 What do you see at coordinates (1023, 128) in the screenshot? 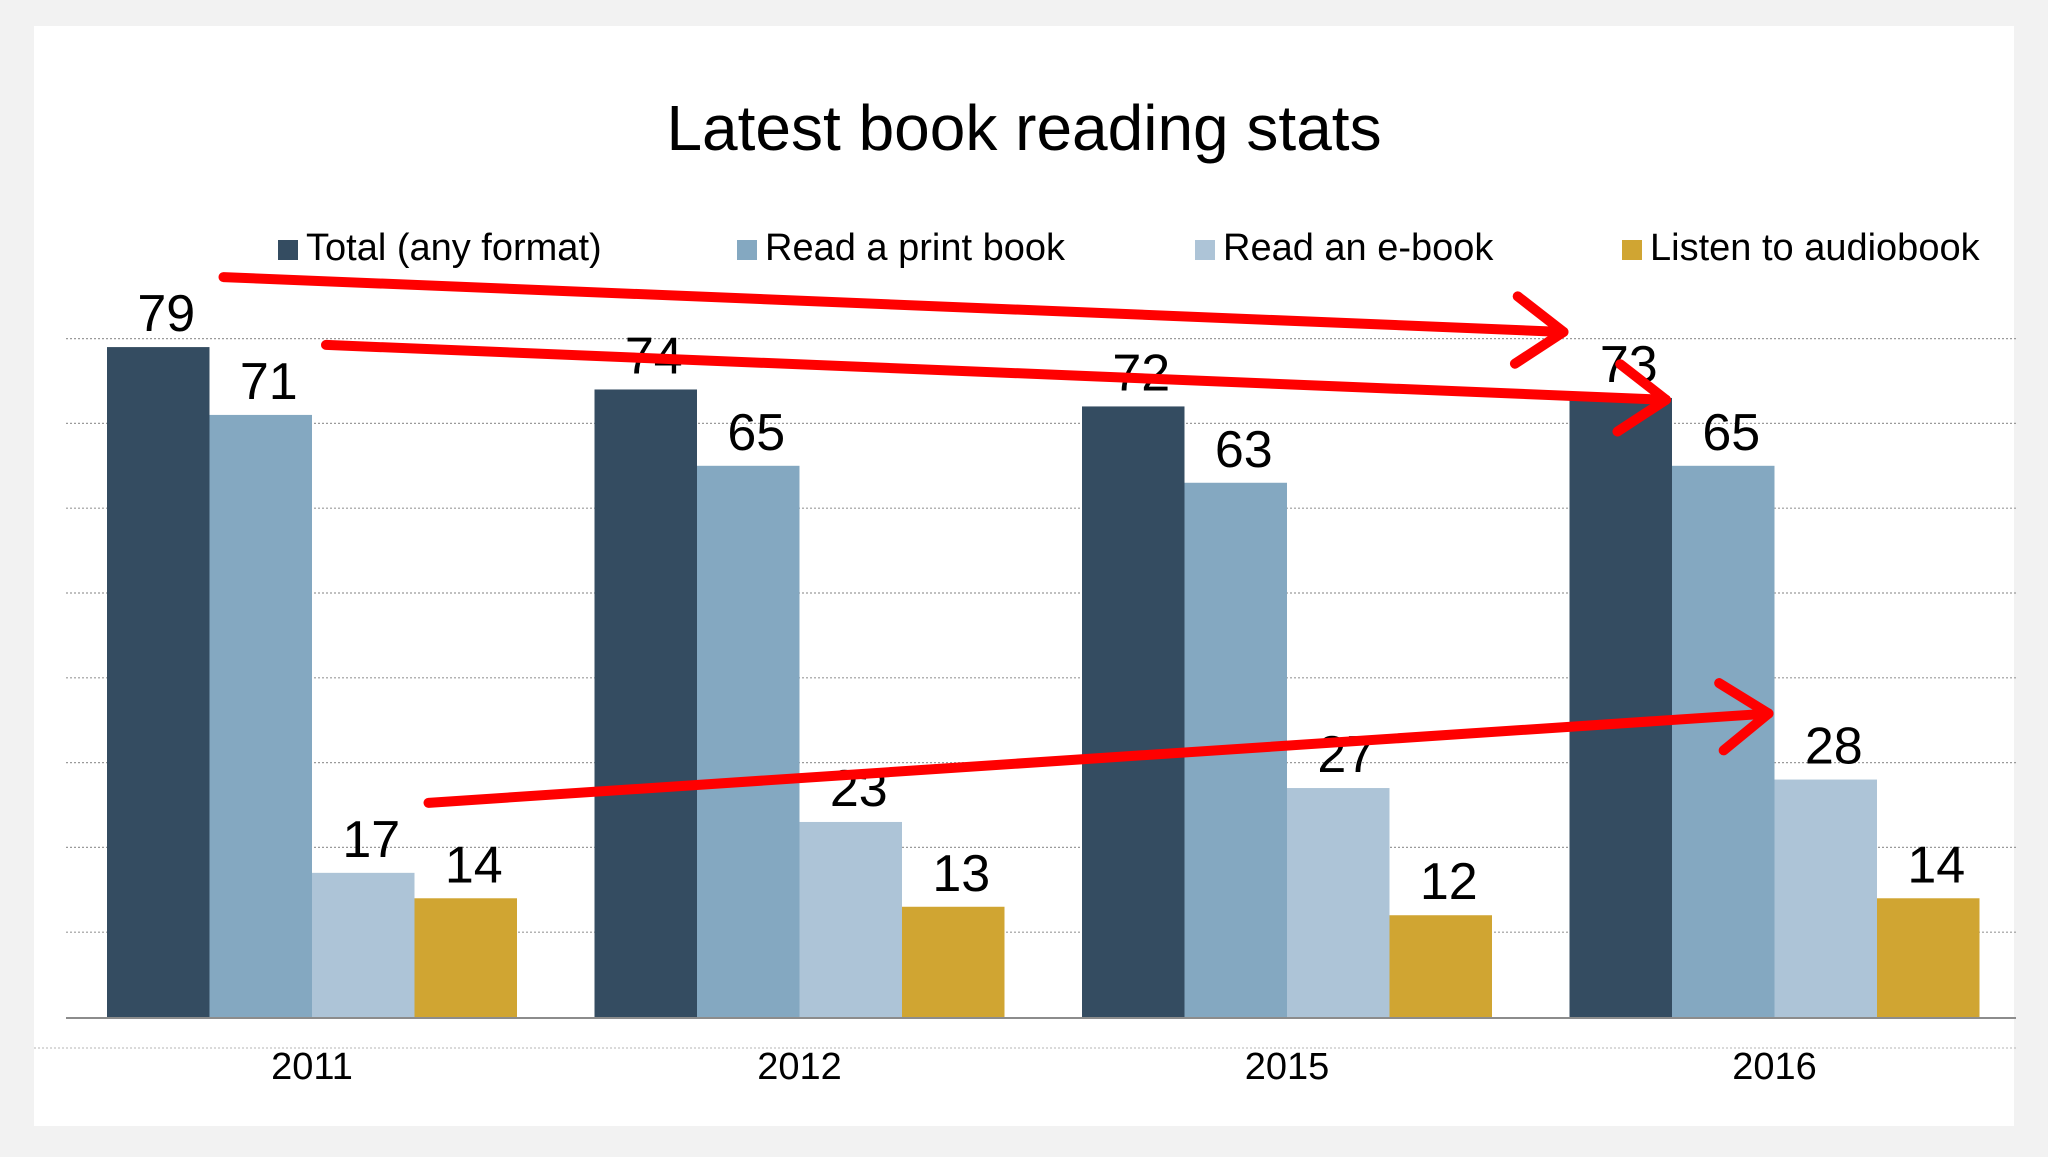
I see `chart-title: Latest book reading stats` at bounding box center [1023, 128].